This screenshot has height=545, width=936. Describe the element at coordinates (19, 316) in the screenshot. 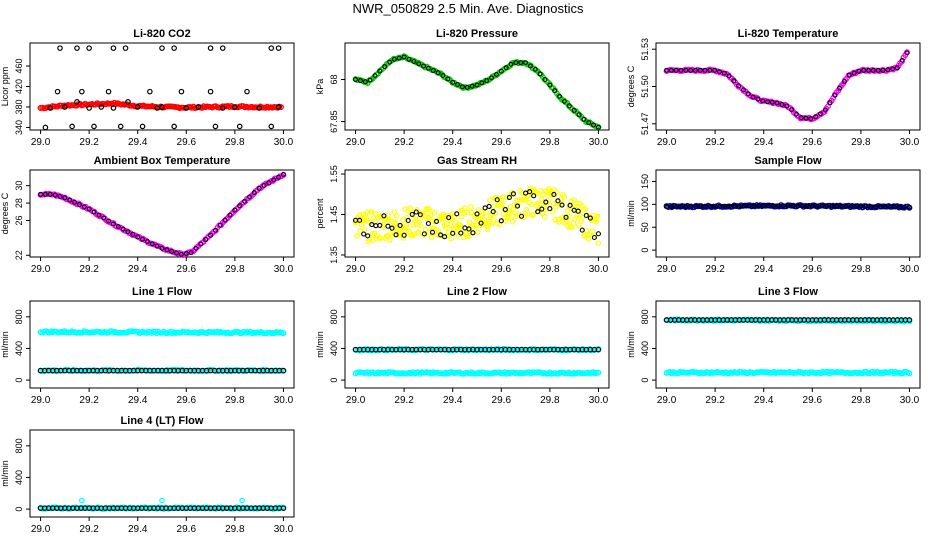

I see `y-tick-label: 800` at that location.